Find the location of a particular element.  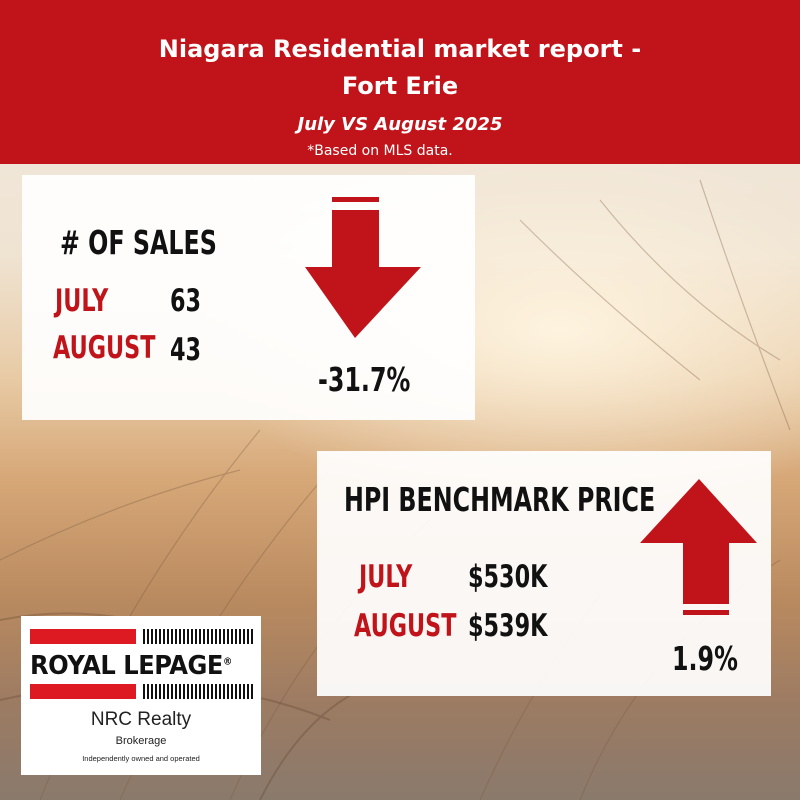

hpi-month-july: JULY is located at coordinates (386, 577).